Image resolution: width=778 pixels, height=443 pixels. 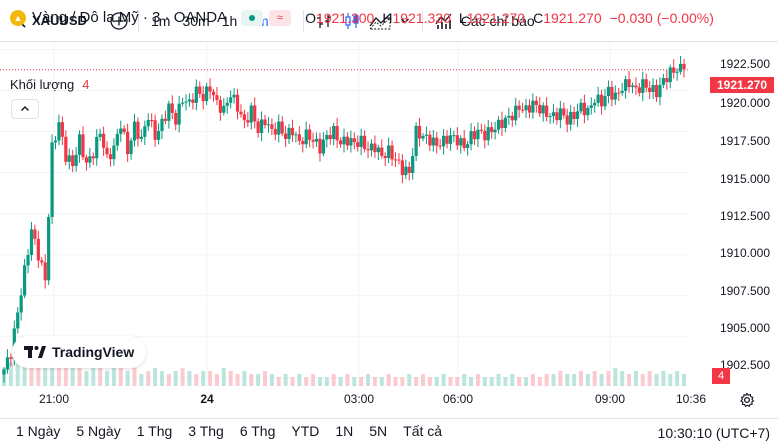 I want to click on time-axis: 21:00 24 03:00 06:00 09:00 10:36, so click(x=353, y=399).